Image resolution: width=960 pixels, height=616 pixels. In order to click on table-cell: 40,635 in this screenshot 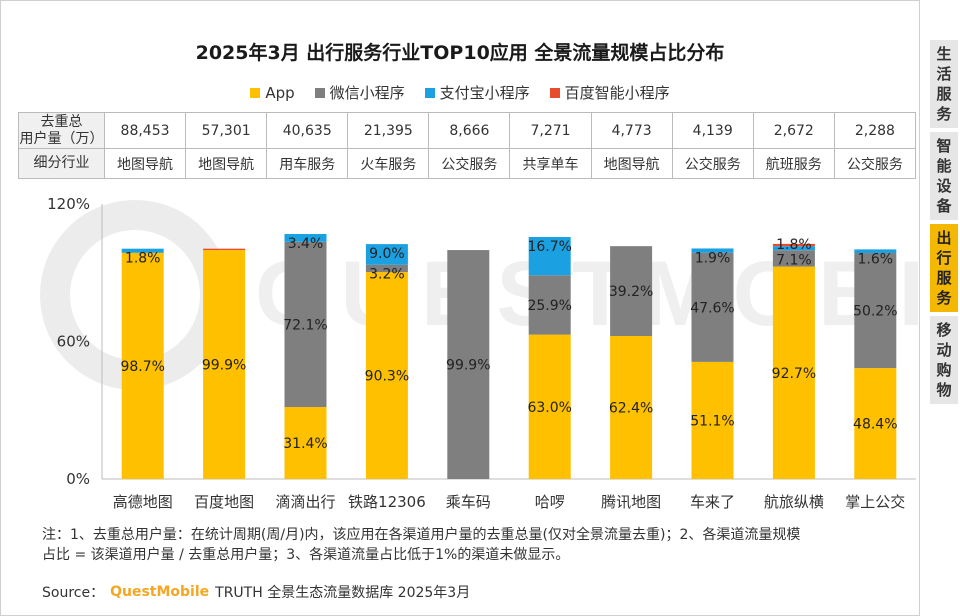, I will do `click(307, 130)`.